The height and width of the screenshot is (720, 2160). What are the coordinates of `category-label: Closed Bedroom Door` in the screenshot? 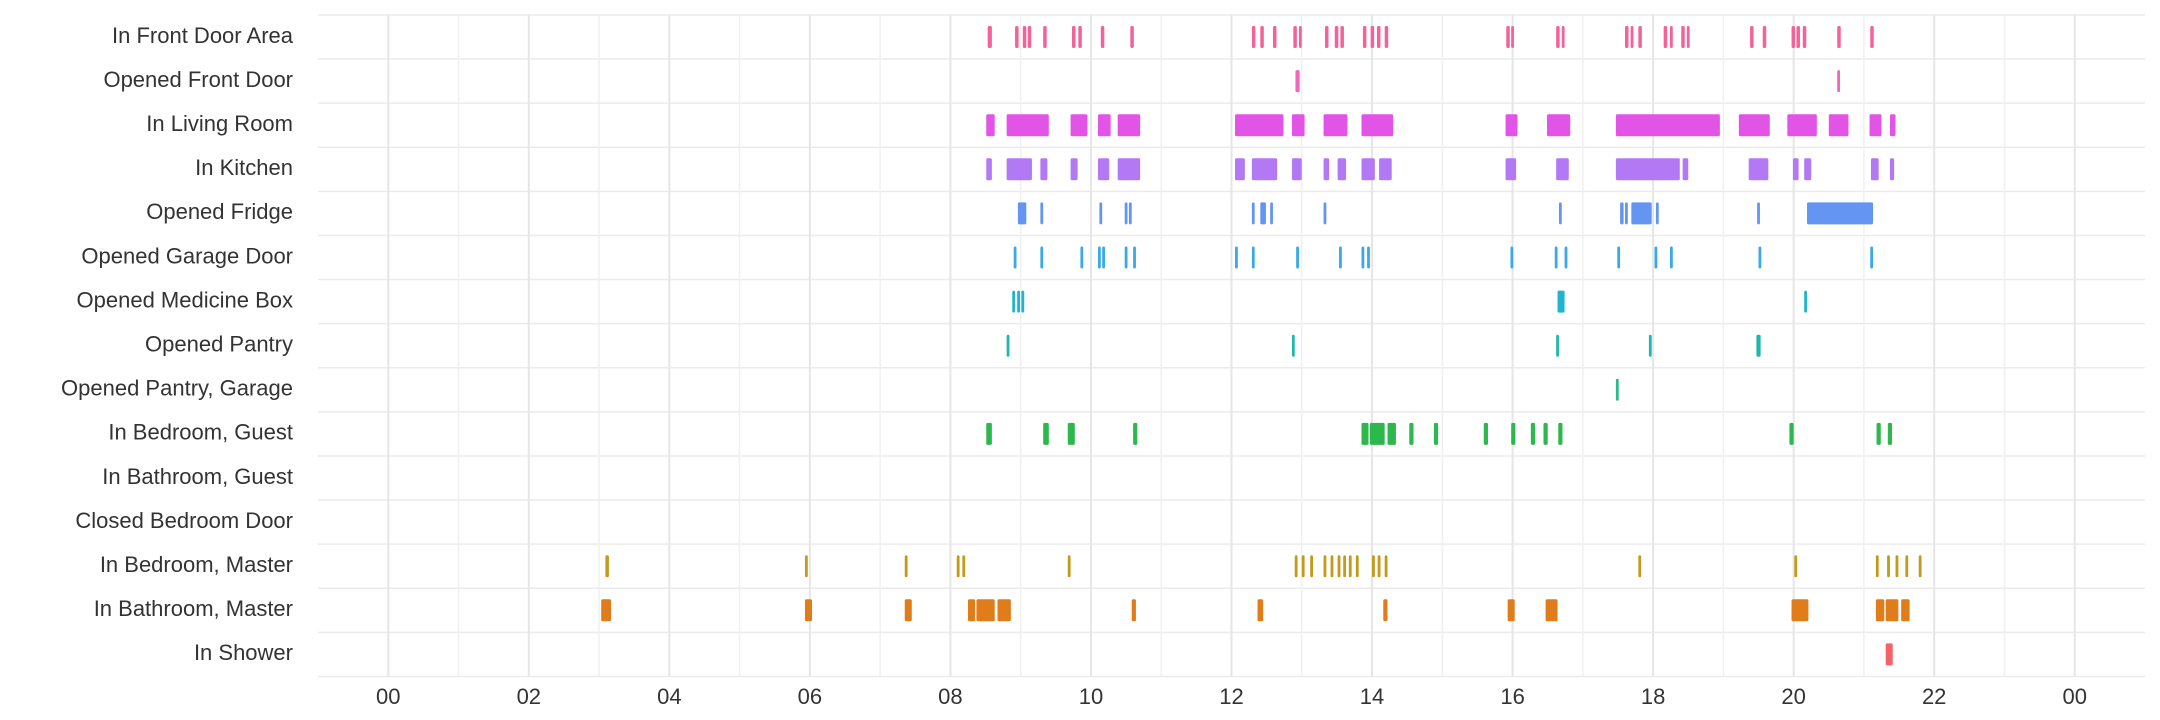 It's located at (184, 520).